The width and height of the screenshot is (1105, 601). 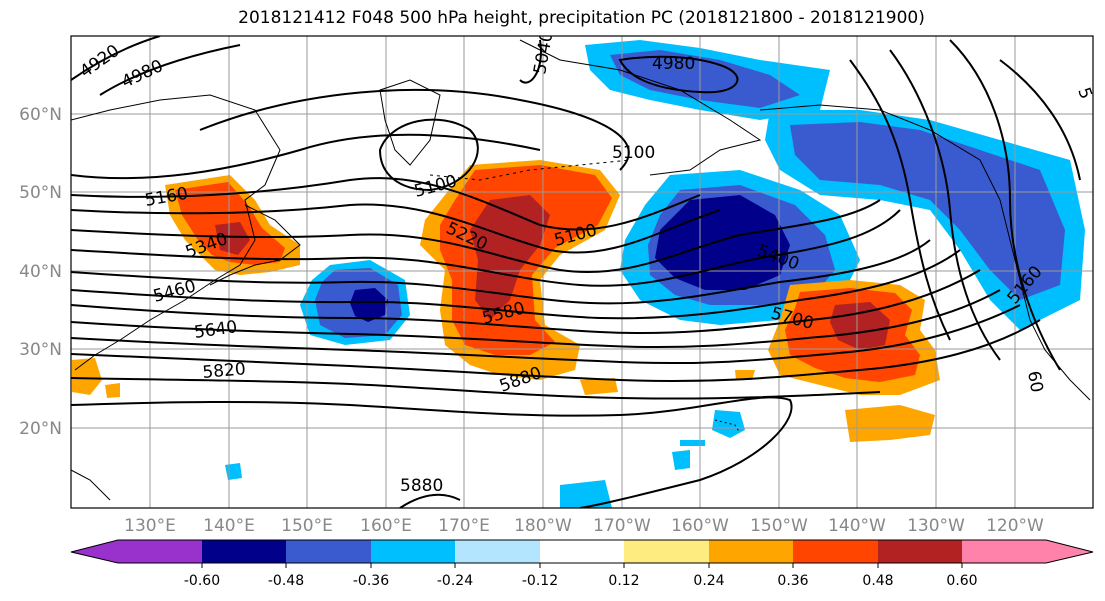 I want to click on contour-label: 4980, so click(x=673, y=64).